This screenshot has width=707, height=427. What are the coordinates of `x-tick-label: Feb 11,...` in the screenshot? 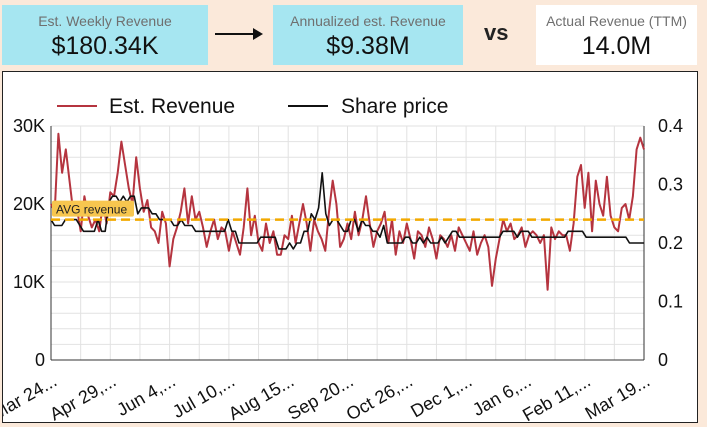 It's located at (556, 396).